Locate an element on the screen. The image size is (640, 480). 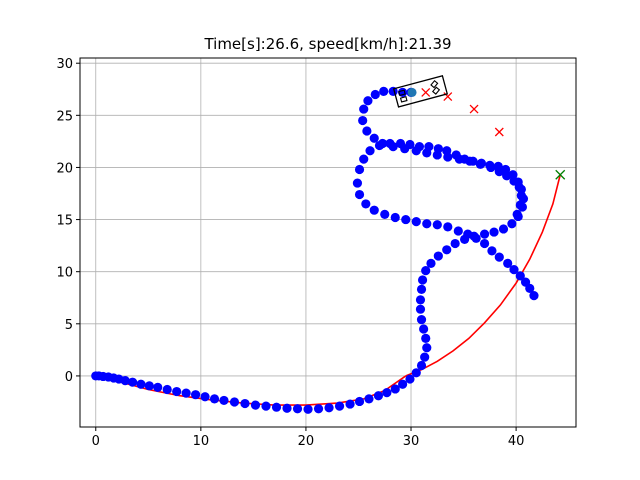
x-tick-label: 30 is located at coordinates (411, 441).